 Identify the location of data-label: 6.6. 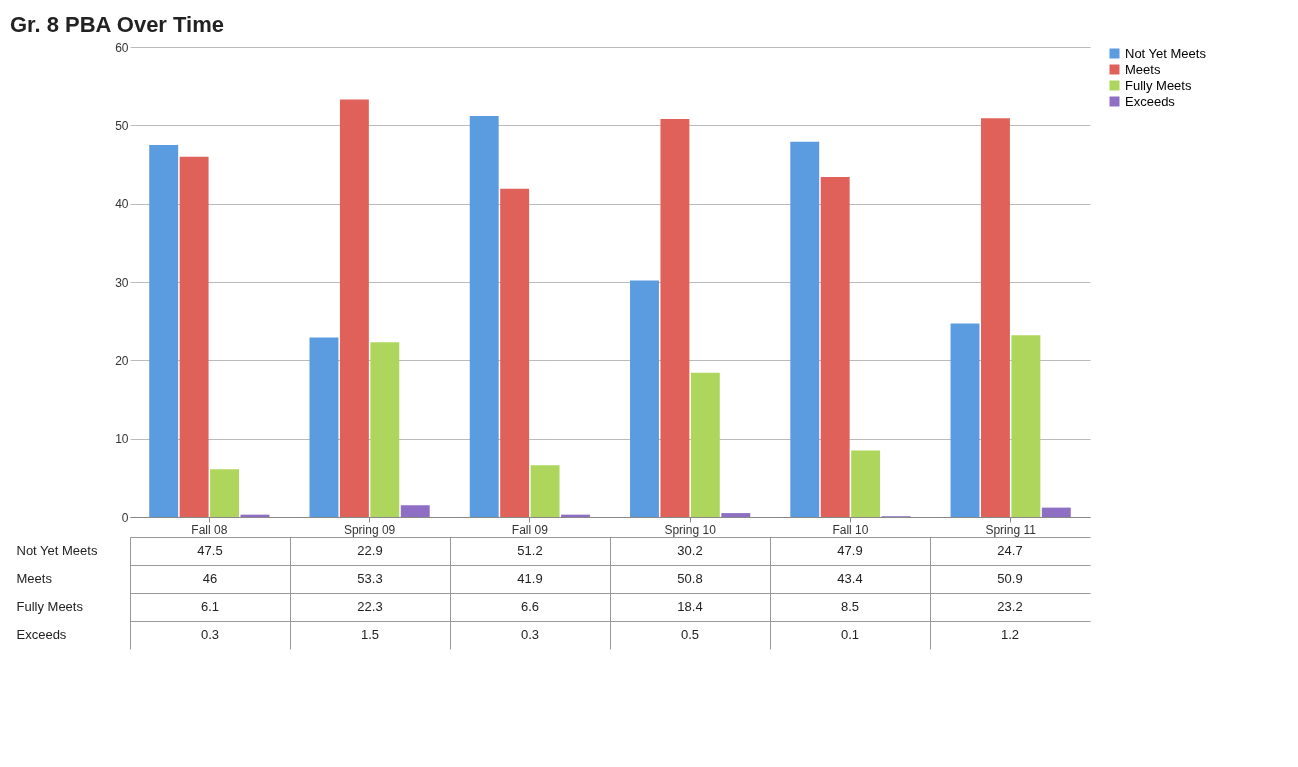
(530, 606).